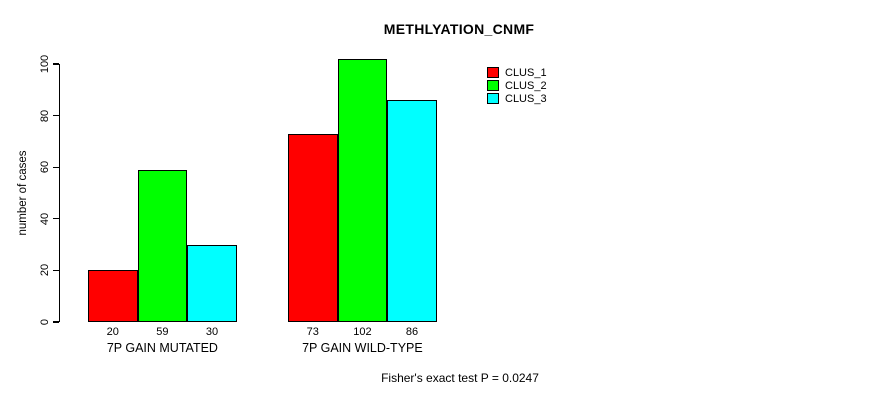  Describe the element at coordinates (45, 115) in the screenshot. I see `y-tick-label: 80` at that location.